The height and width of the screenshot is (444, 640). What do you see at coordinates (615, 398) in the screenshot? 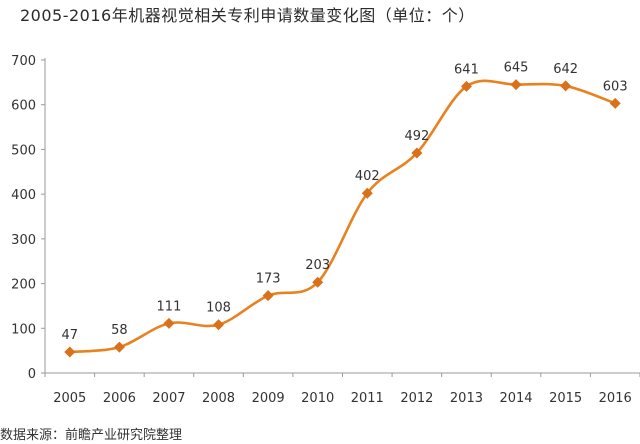
I see `x-tick-label: 2016` at bounding box center [615, 398].